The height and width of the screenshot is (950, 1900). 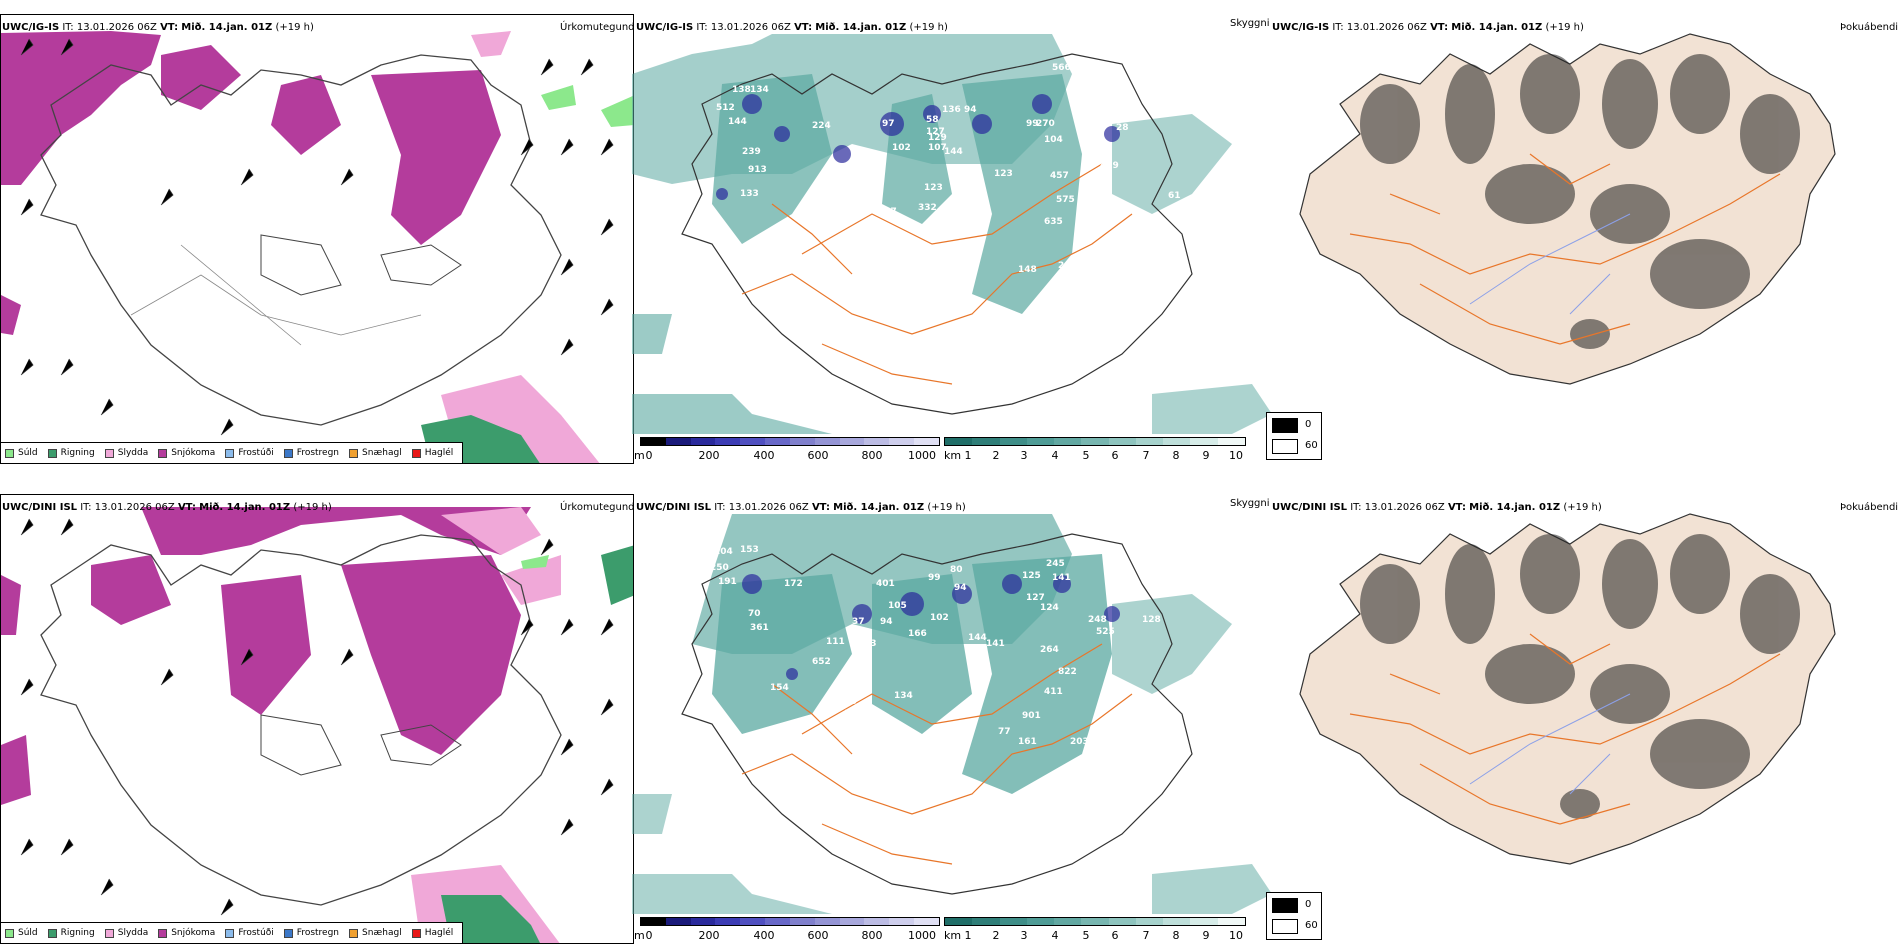 I want to click on cloud-base-label: 270, so click(x=1045, y=124).